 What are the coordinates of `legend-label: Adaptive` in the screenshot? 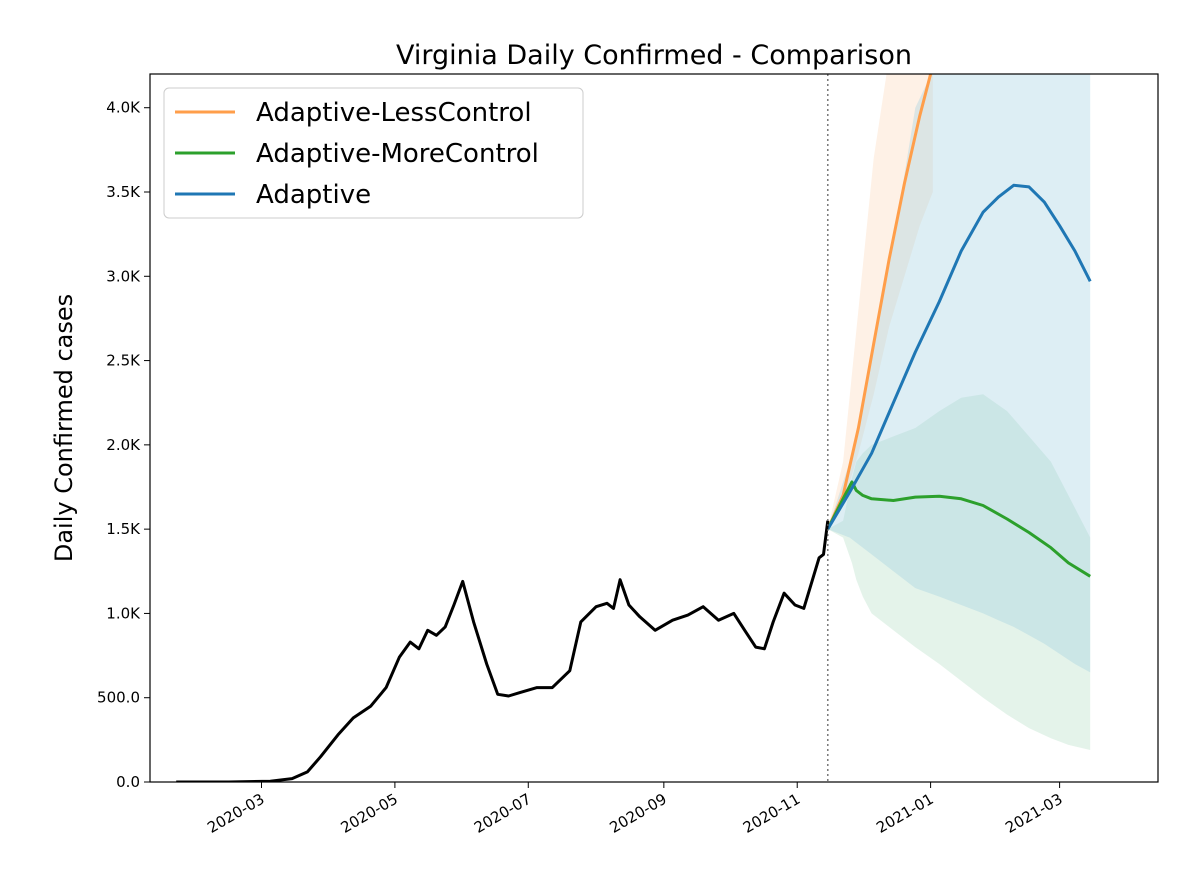 It's located at (313, 195).